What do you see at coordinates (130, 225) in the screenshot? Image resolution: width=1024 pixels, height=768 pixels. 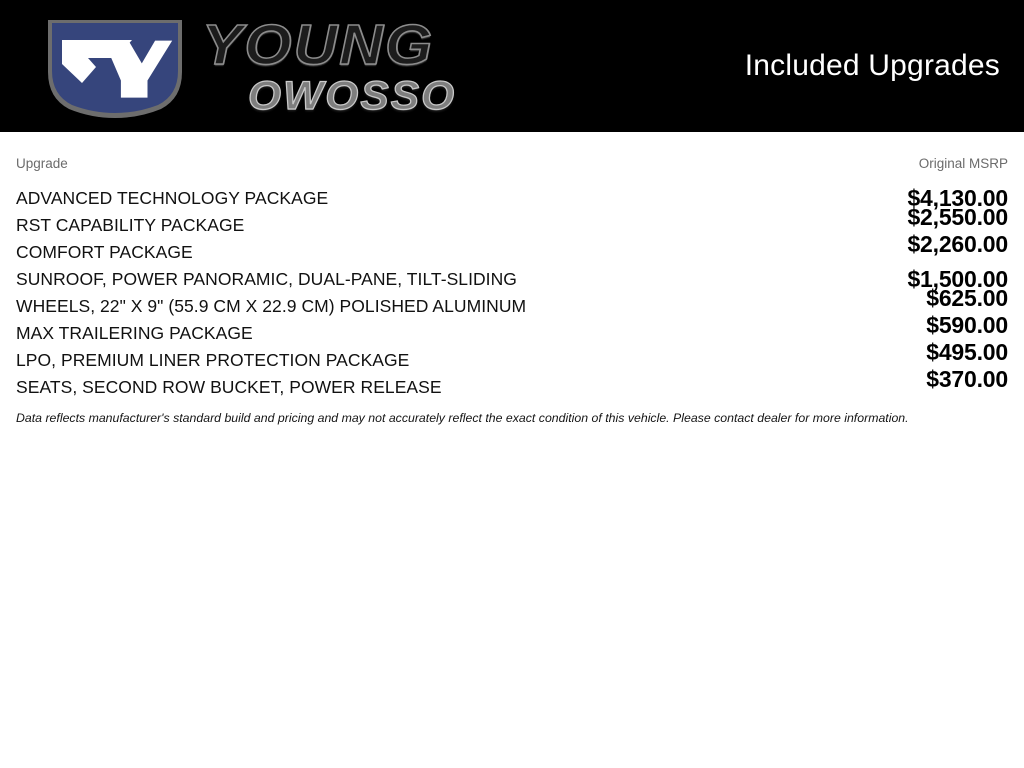 I see `upgrade-name: RST CAPABILITY PACKAGE` at bounding box center [130, 225].